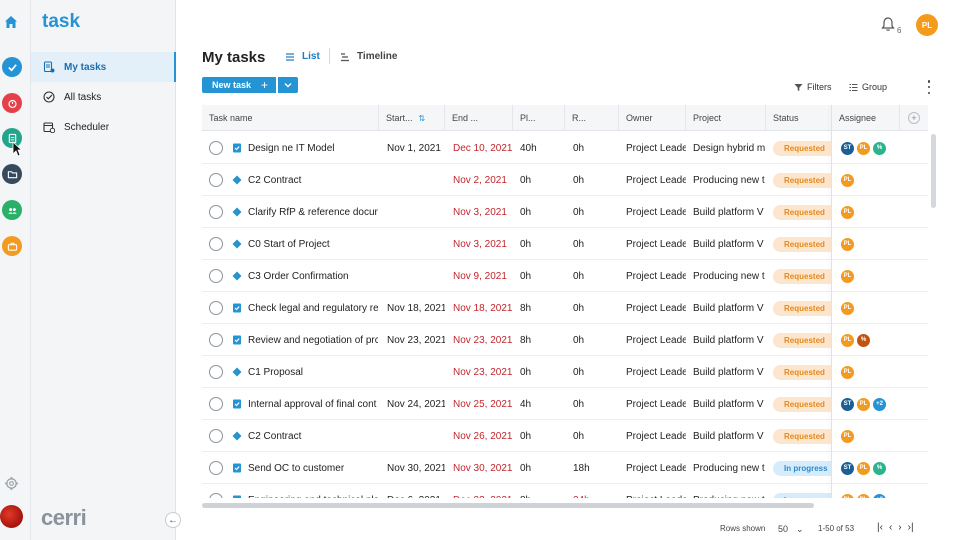 The width and height of the screenshot is (960, 540). Describe the element at coordinates (868, 87) in the screenshot. I see `group-button: Group` at that location.